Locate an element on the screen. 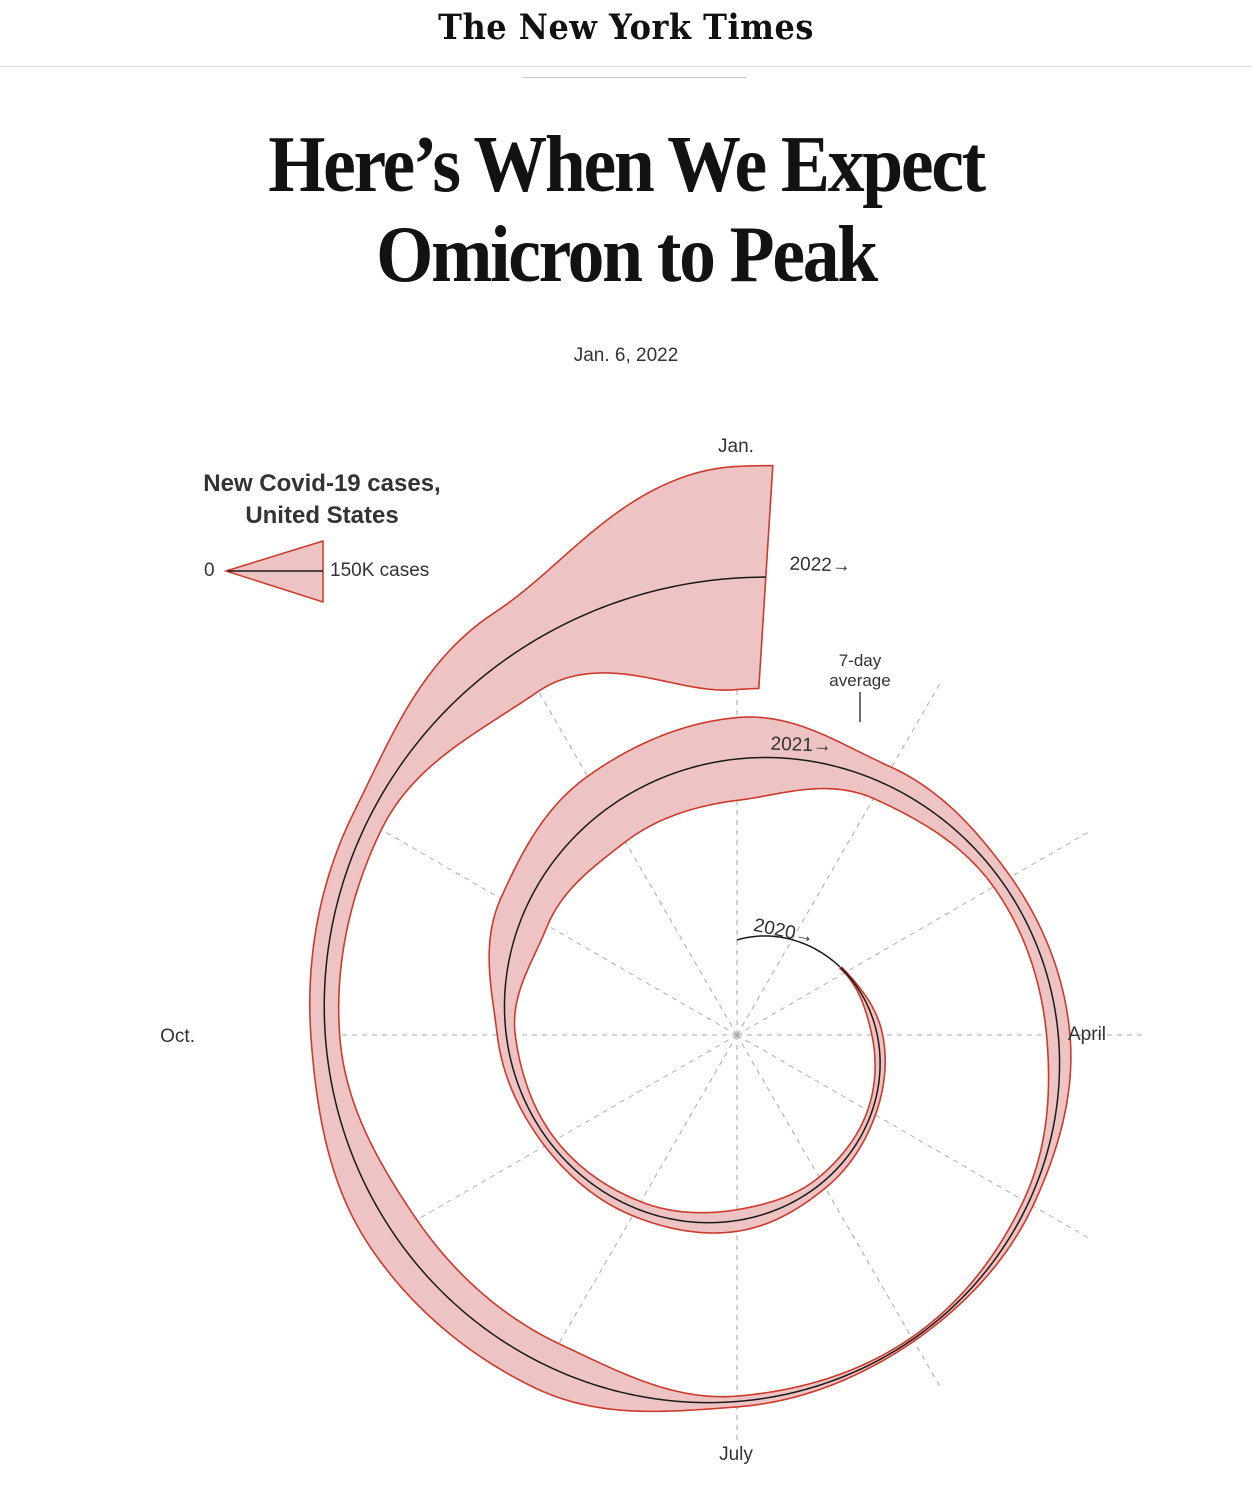 This screenshot has width=1252, height=1512. chart-title-line2: United States is located at coordinates (321, 515).